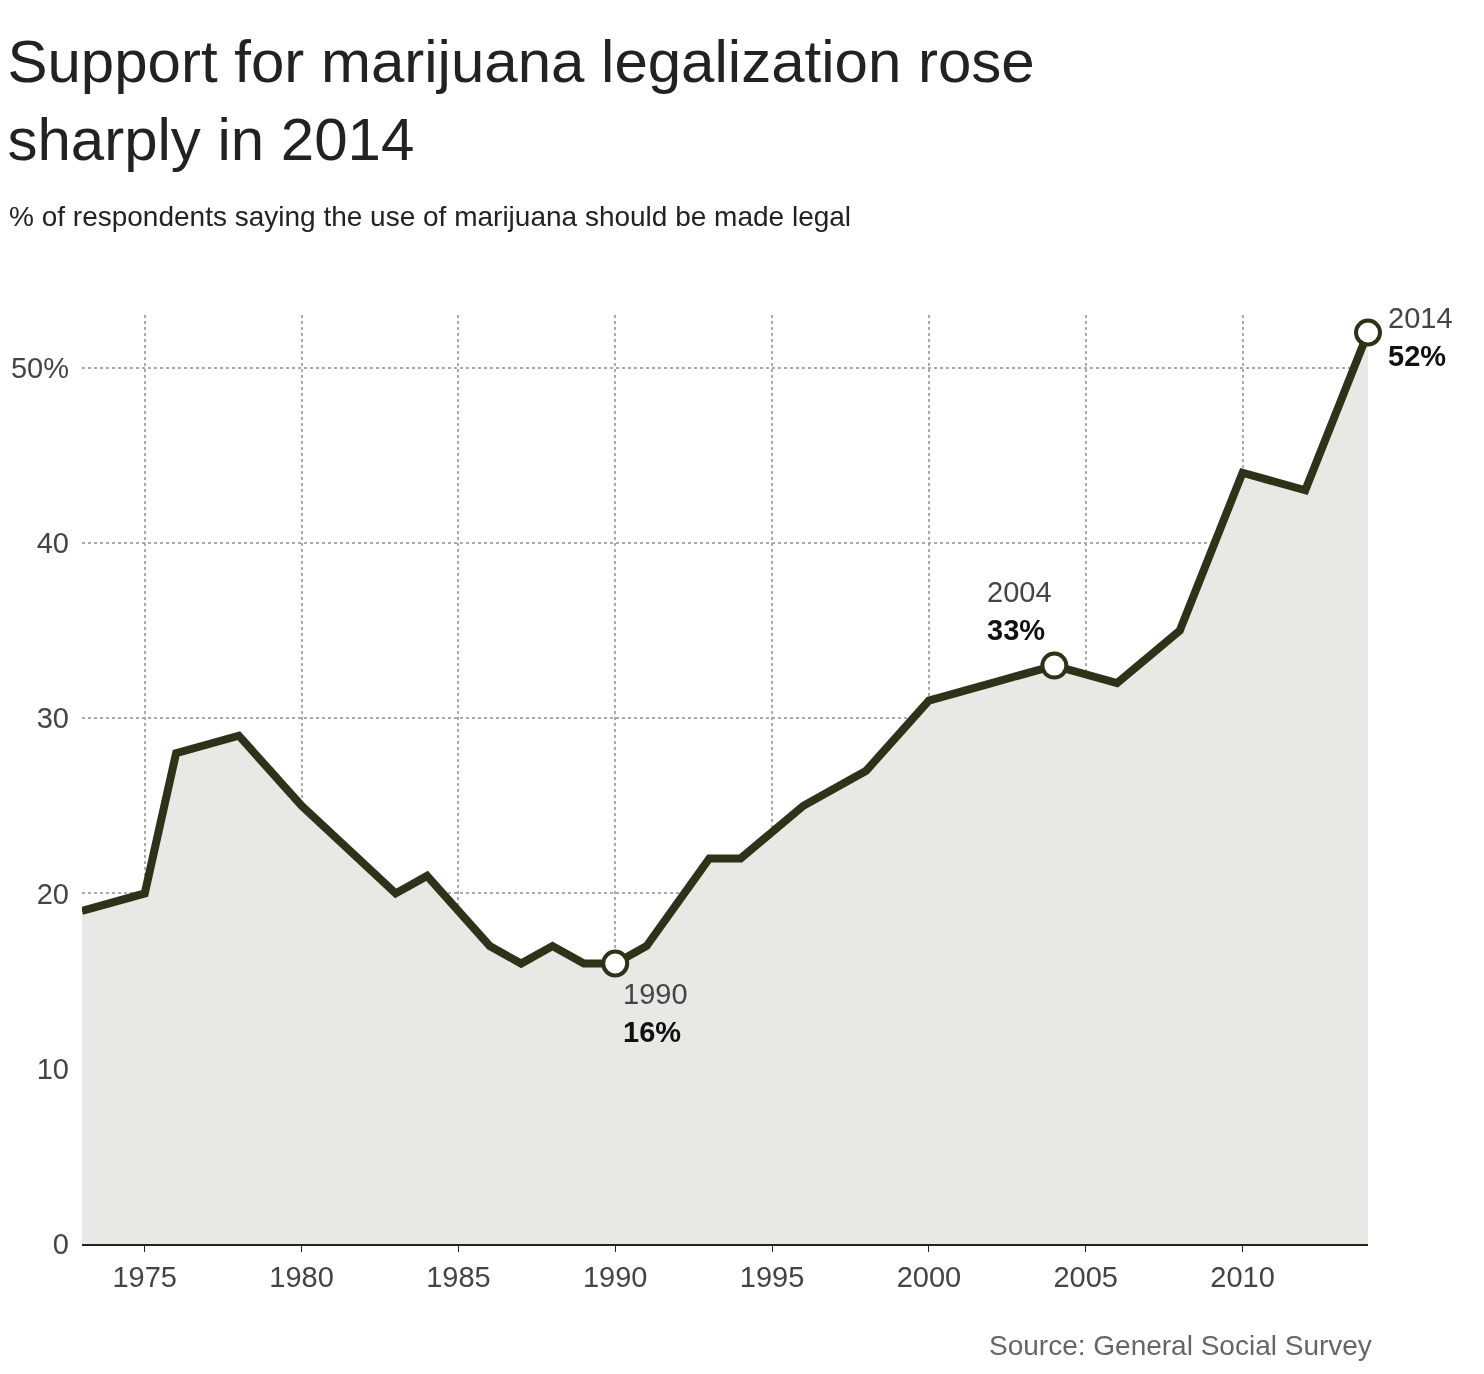 The width and height of the screenshot is (1484, 1374). I want to click on chart-title: Support for marijuana legalization rose sharply in 2014, so click(521, 101).